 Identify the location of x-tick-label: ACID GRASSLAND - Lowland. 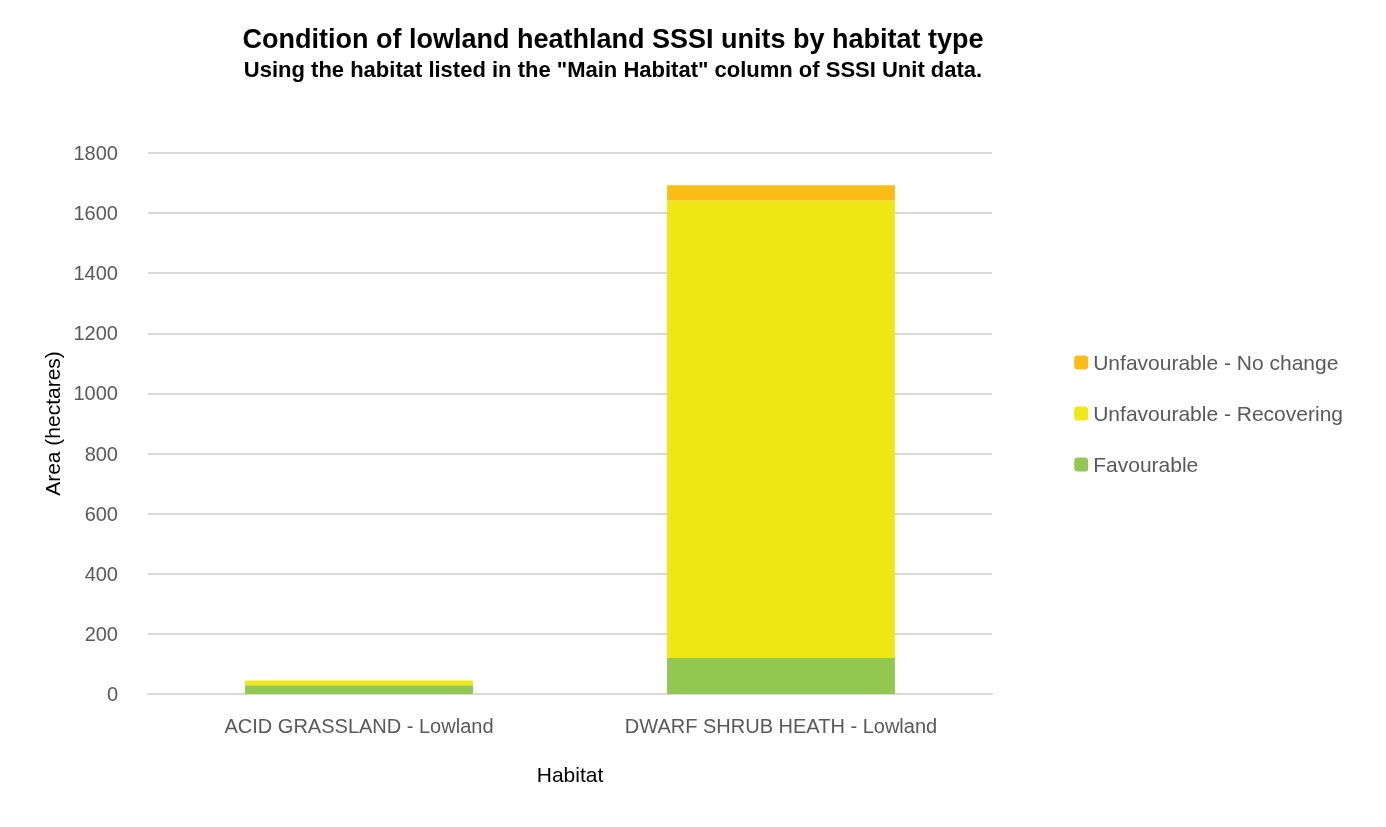
(359, 726).